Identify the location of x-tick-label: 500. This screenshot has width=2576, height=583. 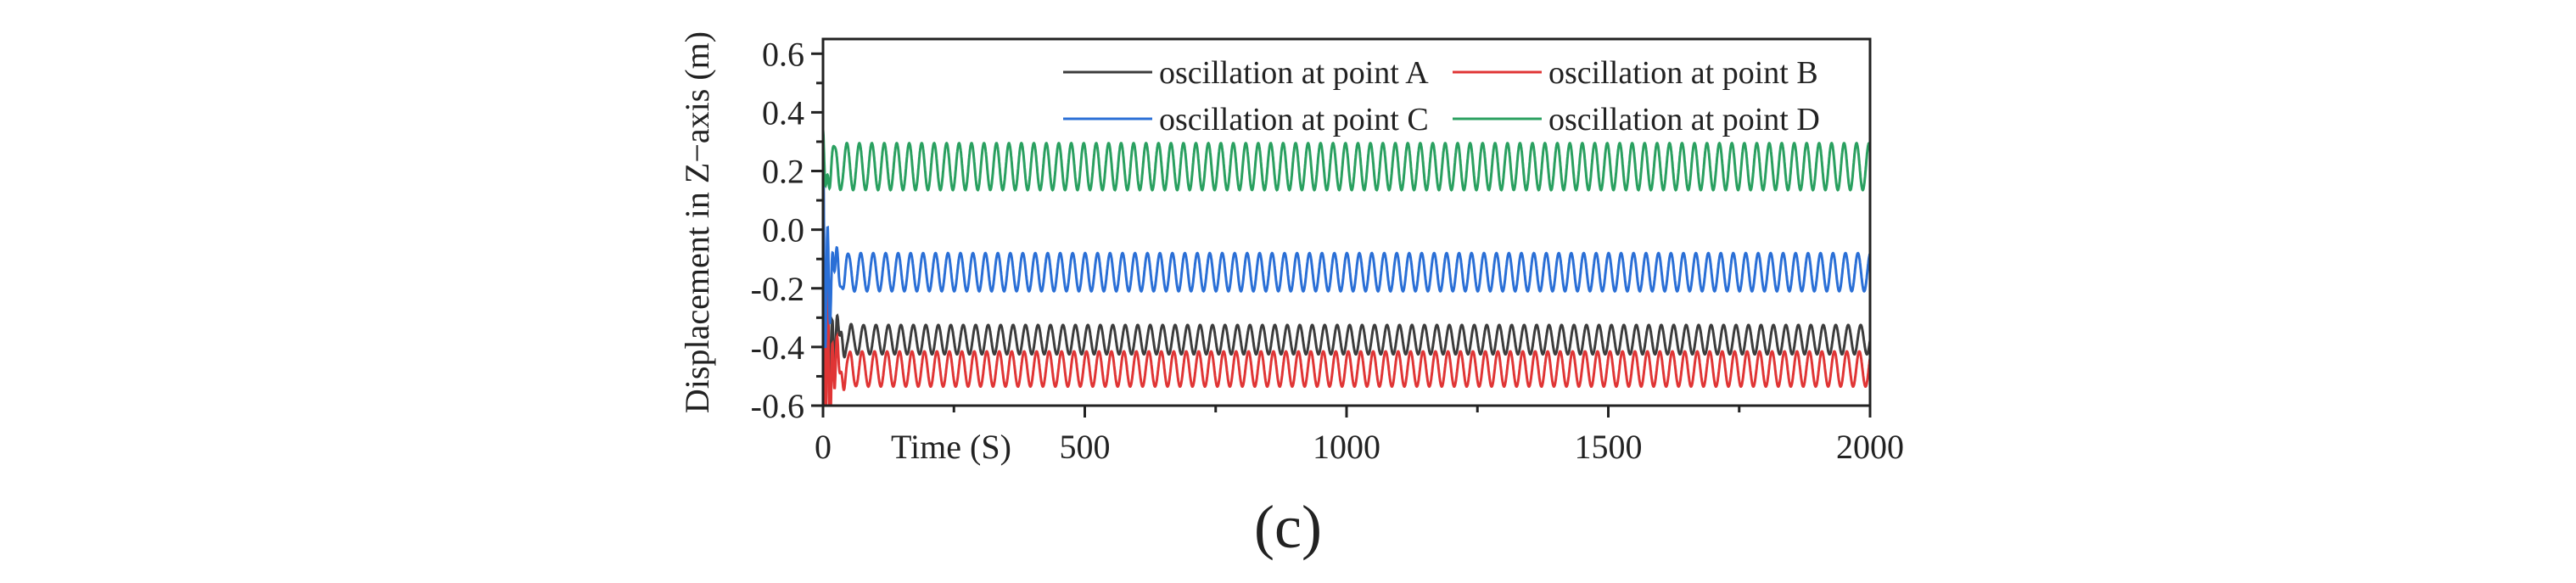
(1085, 447).